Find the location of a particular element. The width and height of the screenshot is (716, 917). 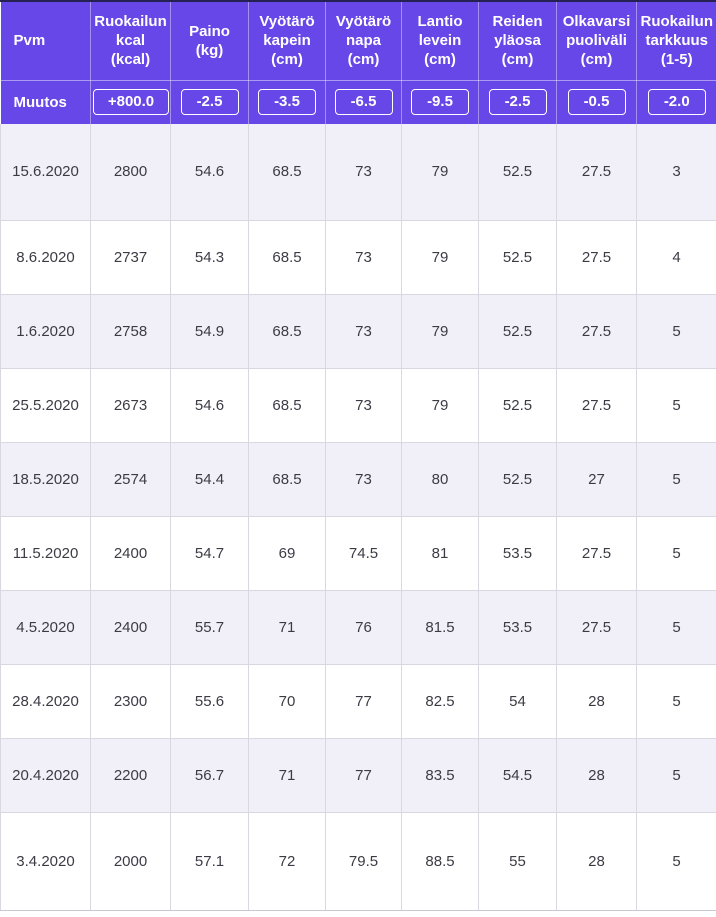

table-row: 28.4.2020 2300 55.6 70 77 82.5 54 28 5 is located at coordinates (358, 700).